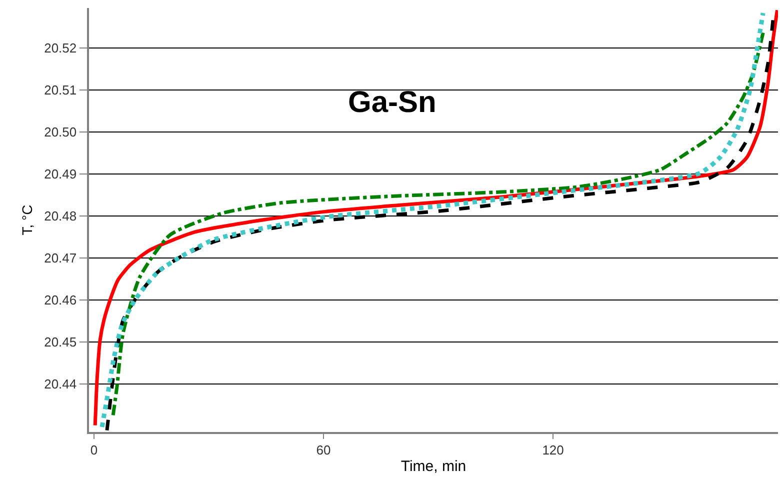 The height and width of the screenshot is (480, 780). What do you see at coordinates (60, 48) in the screenshot?
I see `y-tick-label: 20.52` at bounding box center [60, 48].